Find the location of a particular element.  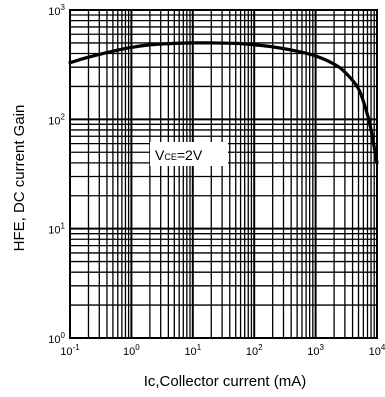

x-tick-label: 10⁴ is located at coordinates (377, 350).